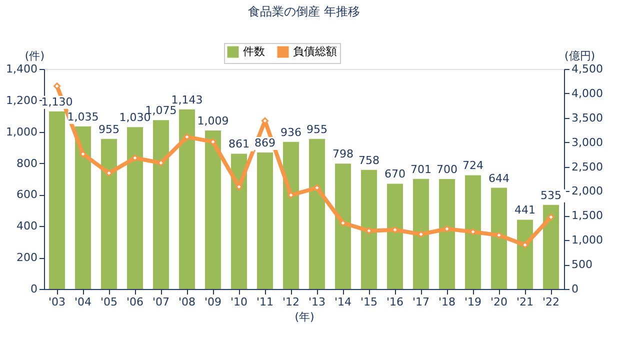  I want to click on data-label: 724, so click(473, 165).